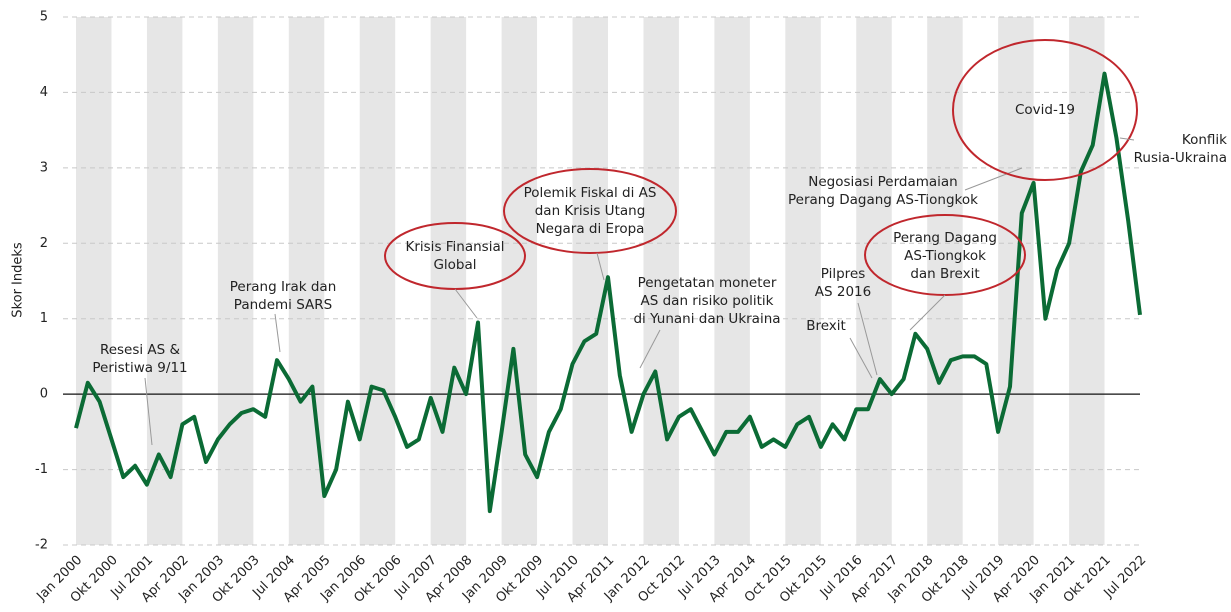 This screenshot has width=1231, height=612. I want to click on annotation: dan Brexit, so click(944, 274).